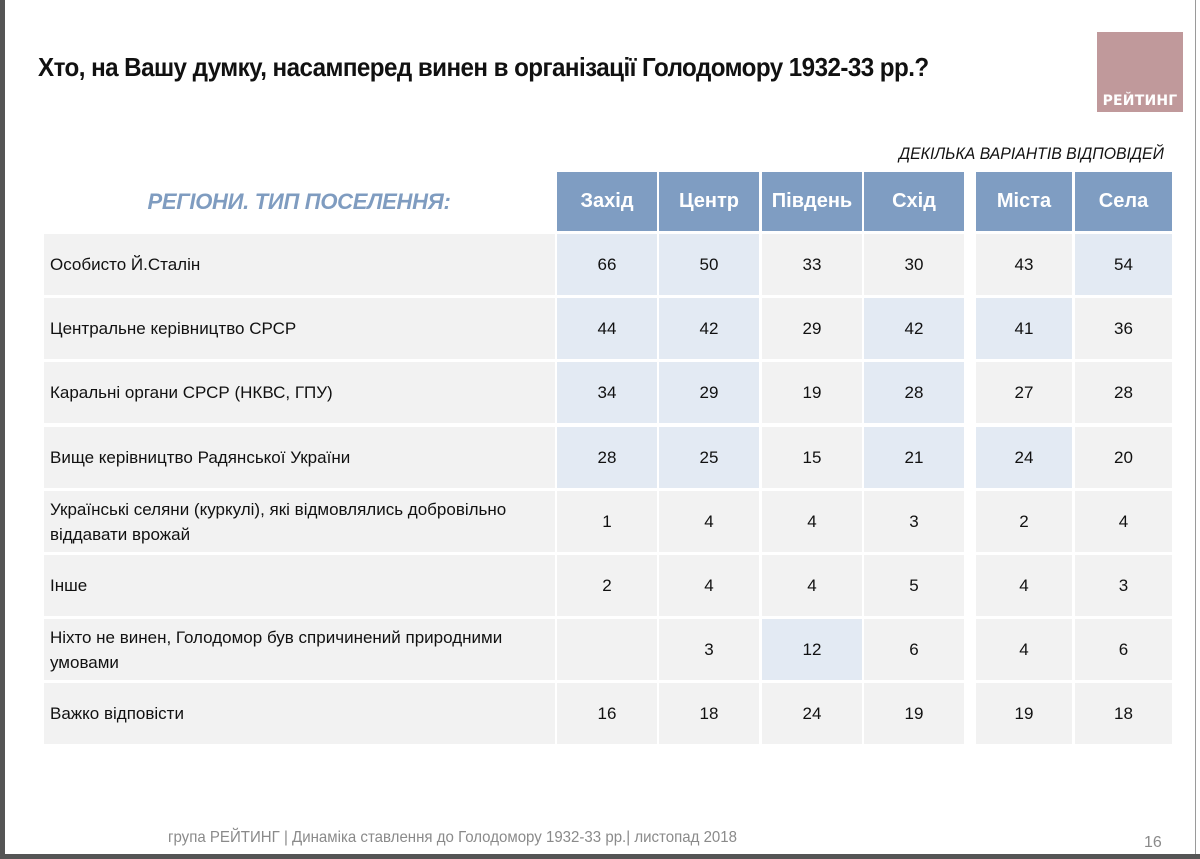  Describe the element at coordinates (1123, 201) in the screenshot. I see `column-header: Села` at that location.